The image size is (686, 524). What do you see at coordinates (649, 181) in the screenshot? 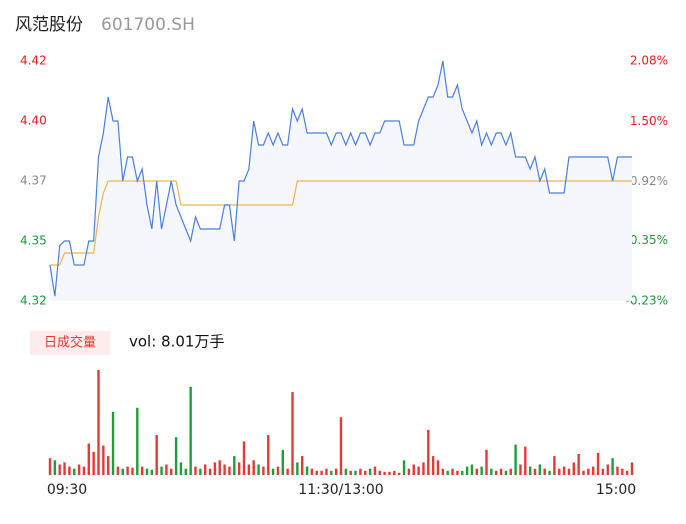
I see `y2-tick-label: 0.92%` at bounding box center [649, 181].